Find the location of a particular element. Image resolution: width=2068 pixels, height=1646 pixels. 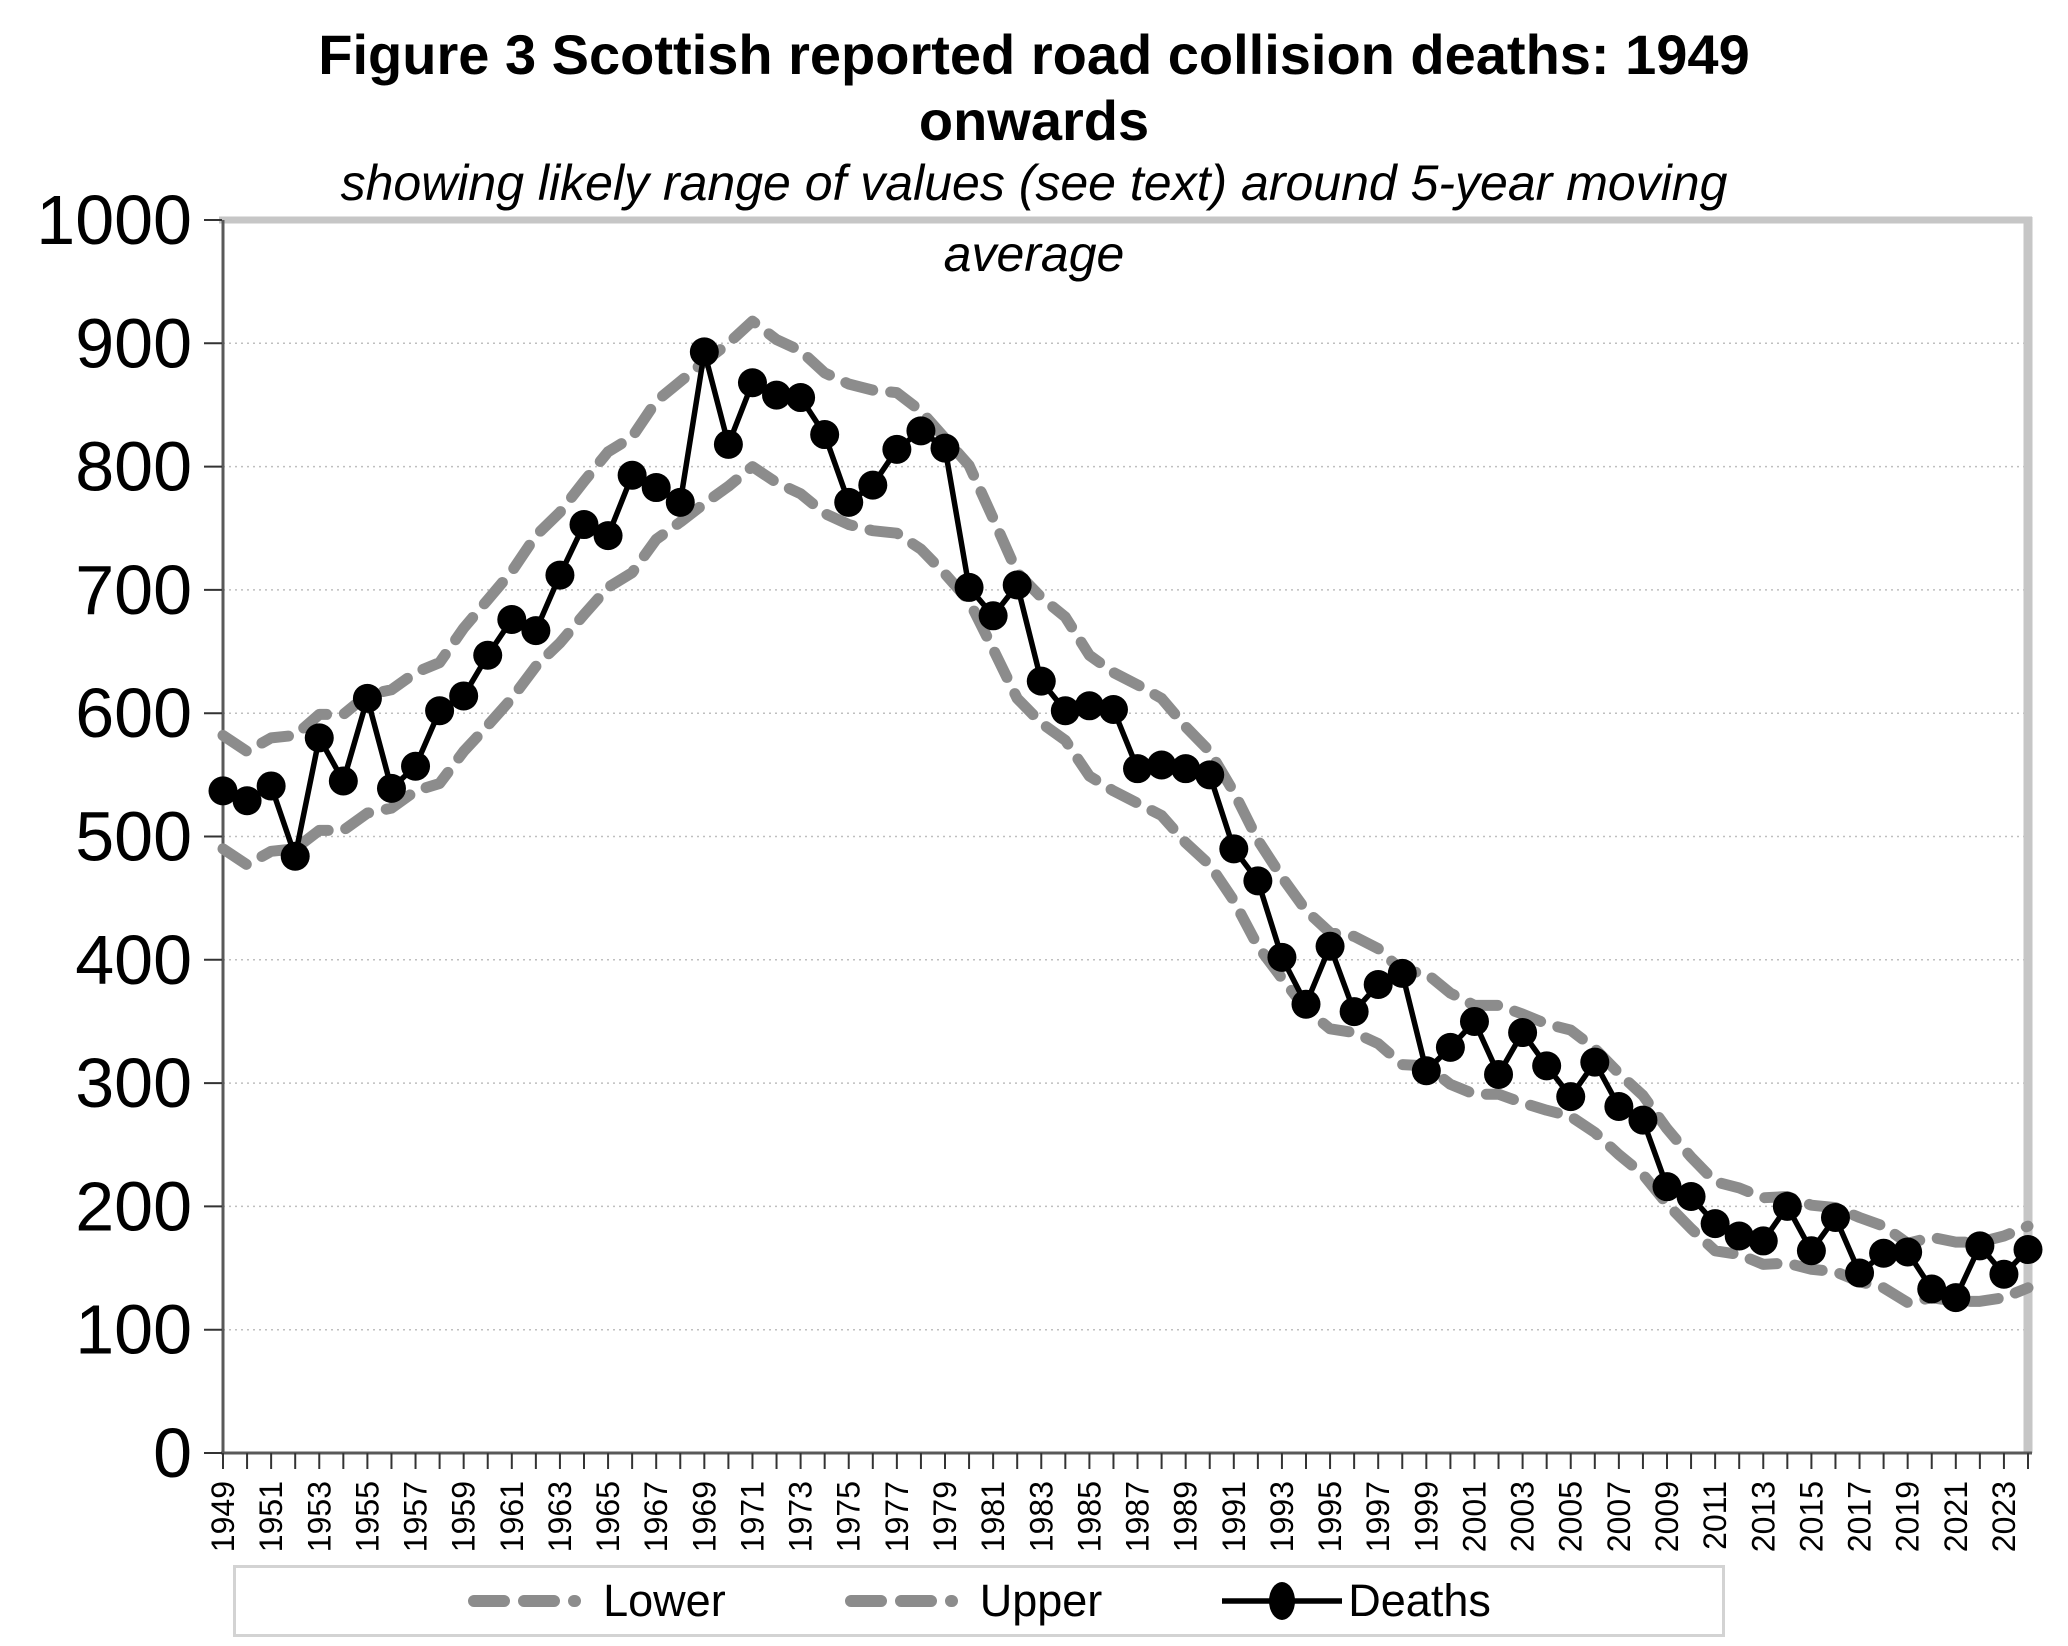

x-tick-label: 1987 is located at coordinates (1138, 1516).